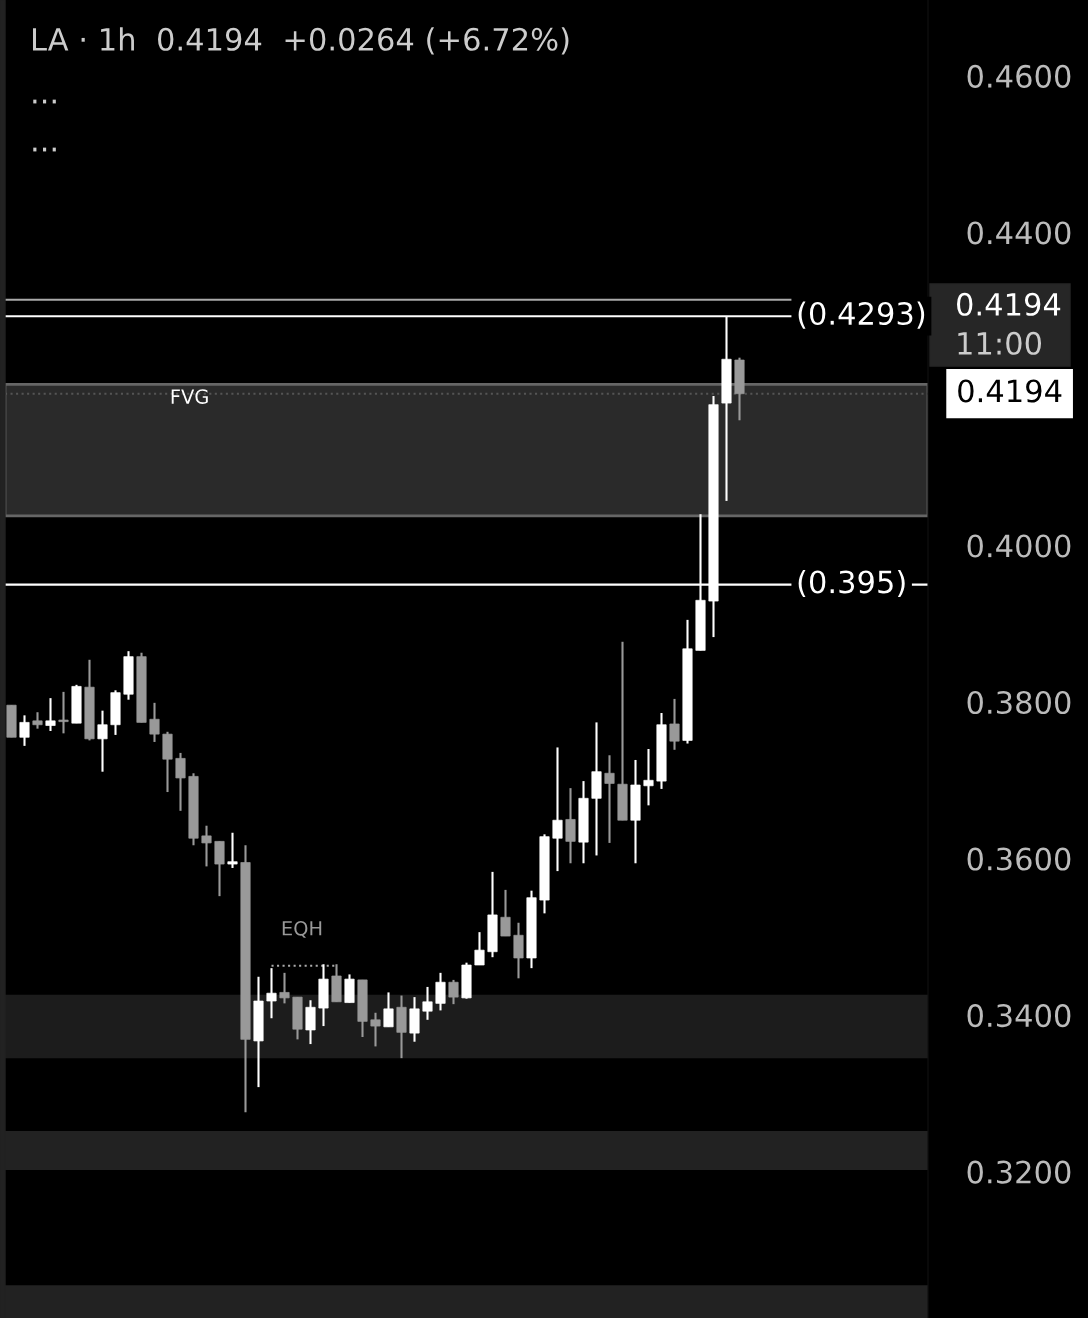 The height and width of the screenshot is (1318, 1088). Describe the element at coordinates (861, 315) in the screenshot. I see `ref-line-label: (0.4293)` at that location.